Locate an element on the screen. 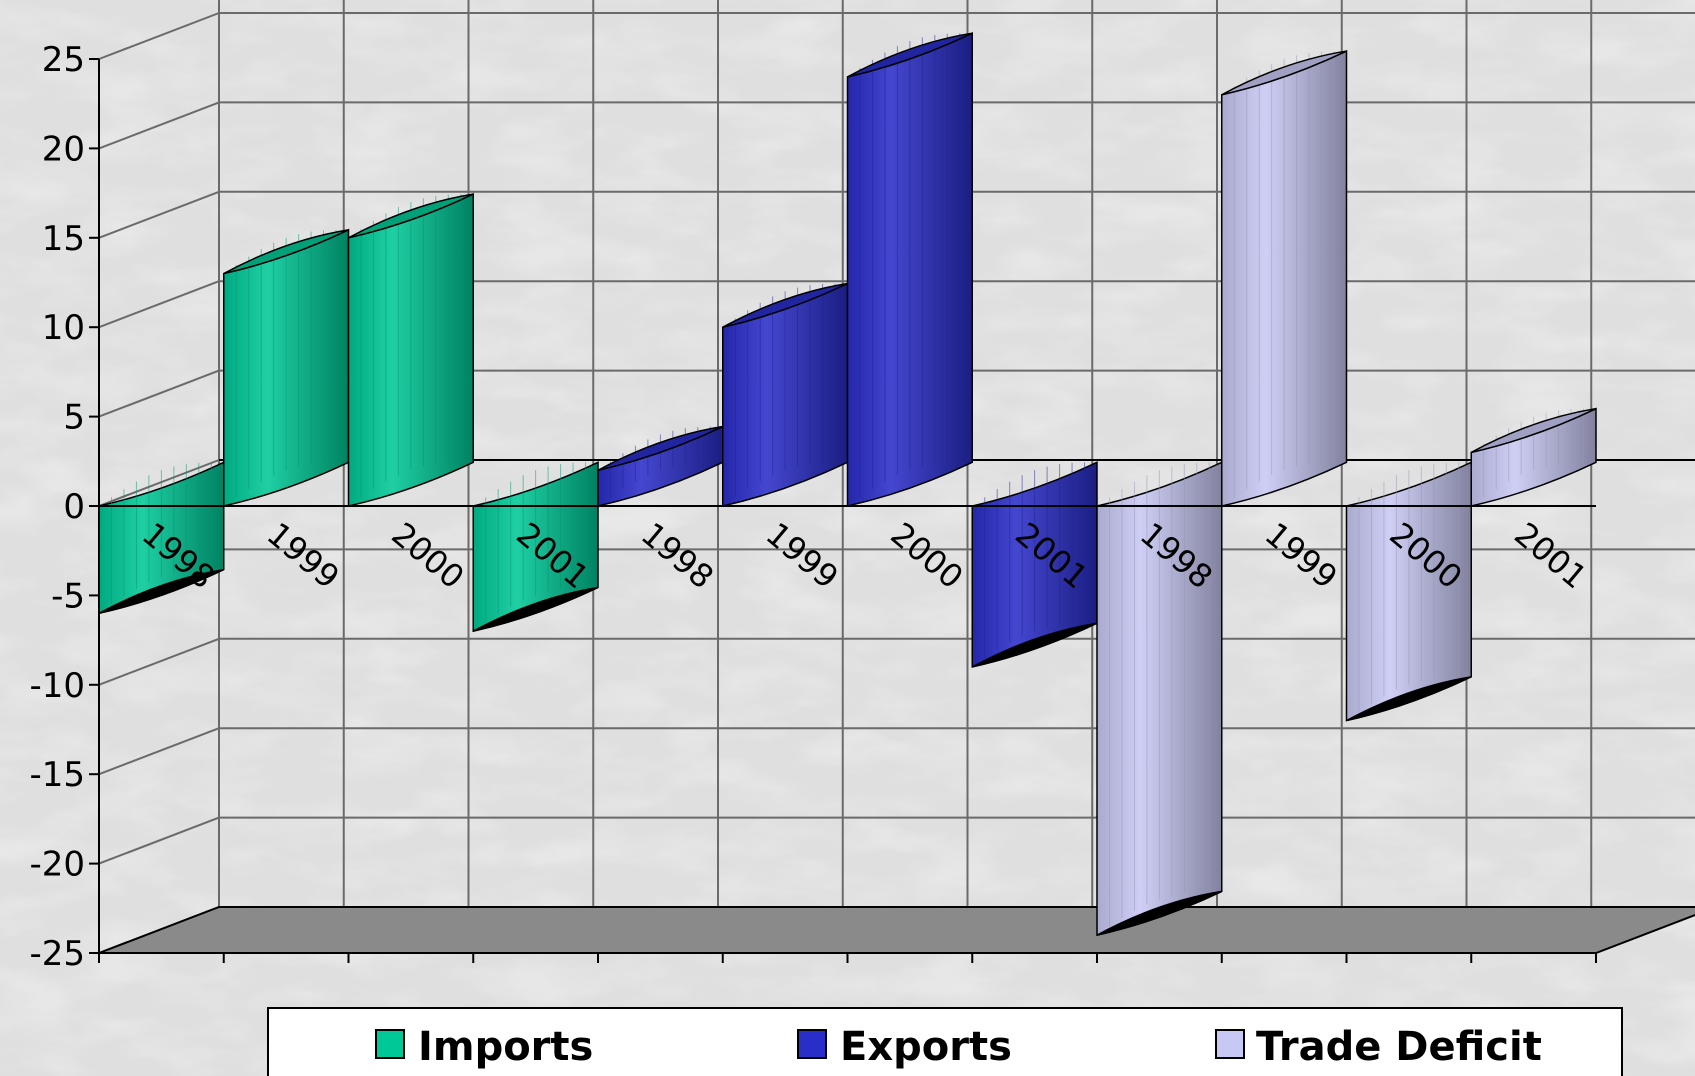 Image resolution: width=1695 pixels, height=1076 pixels. bar-trade-deficit-2000 is located at coordinates (1408, 591).